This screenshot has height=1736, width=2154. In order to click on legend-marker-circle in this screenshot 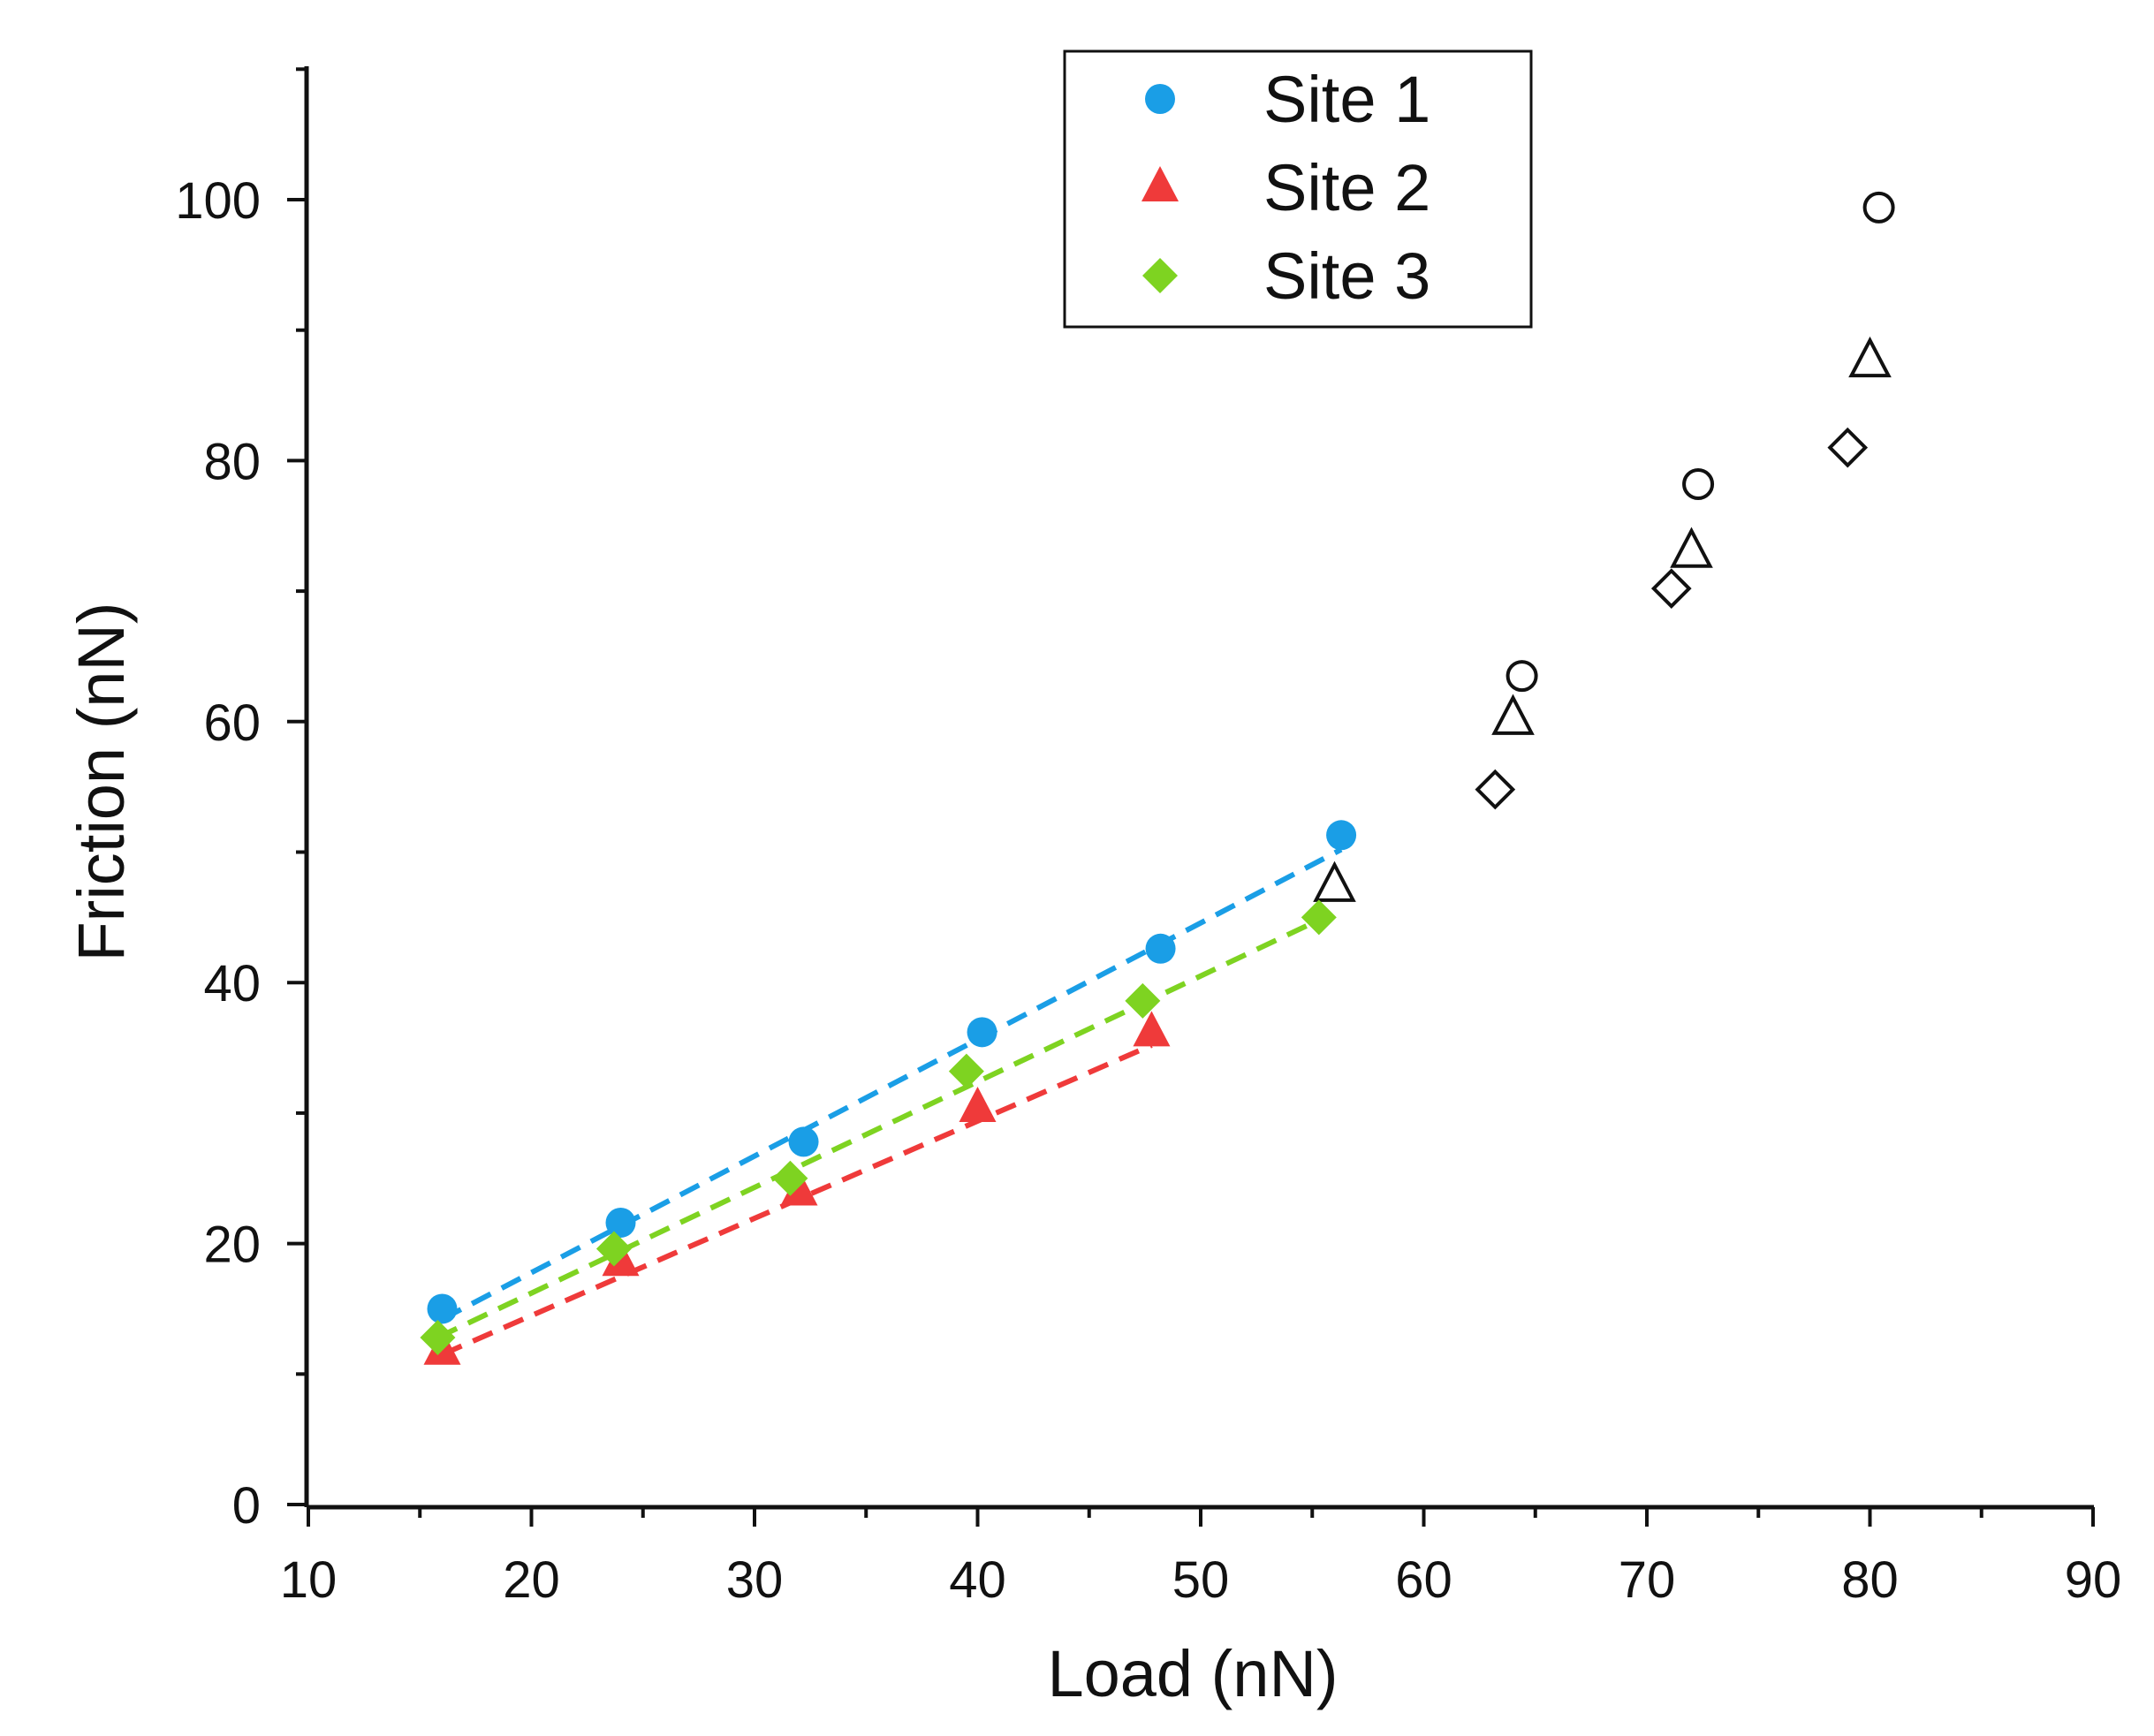, I will do `click(1160, 99)`.